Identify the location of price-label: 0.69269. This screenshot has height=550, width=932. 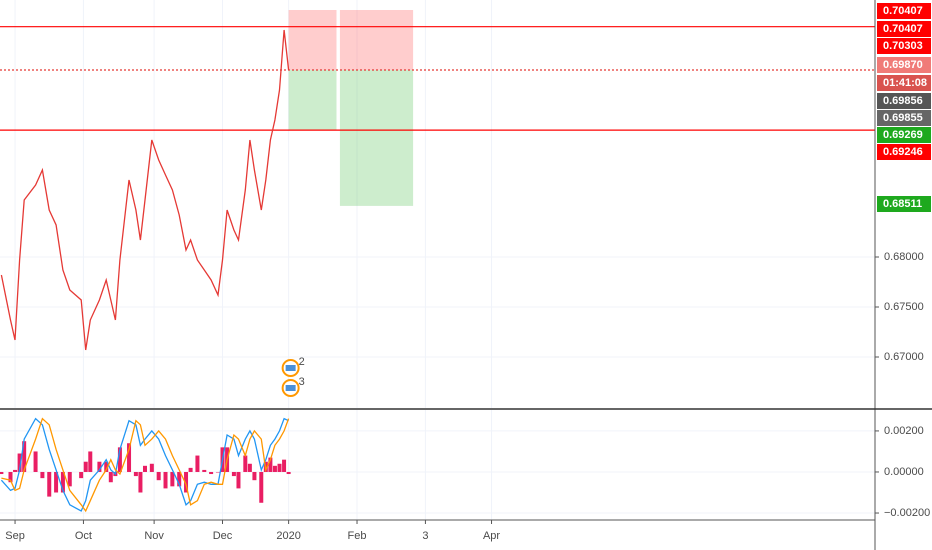
(903, 135).